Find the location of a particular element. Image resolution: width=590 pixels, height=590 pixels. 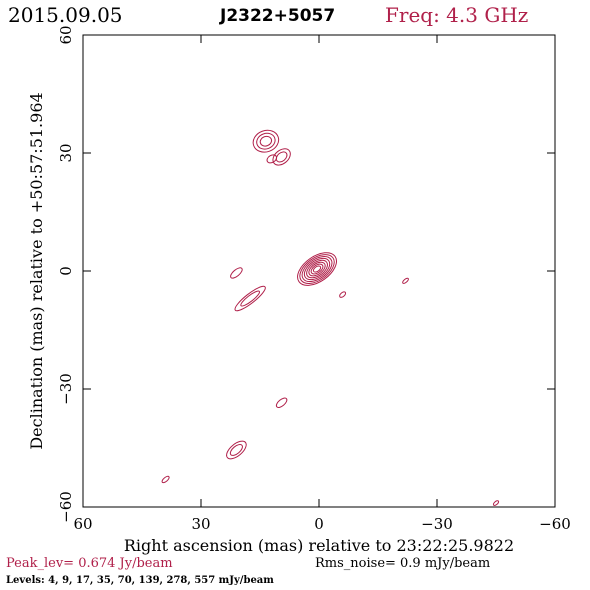

peak-level: Peak_lev= 0.674 Jy/beam is located at coordinates (89, 563).